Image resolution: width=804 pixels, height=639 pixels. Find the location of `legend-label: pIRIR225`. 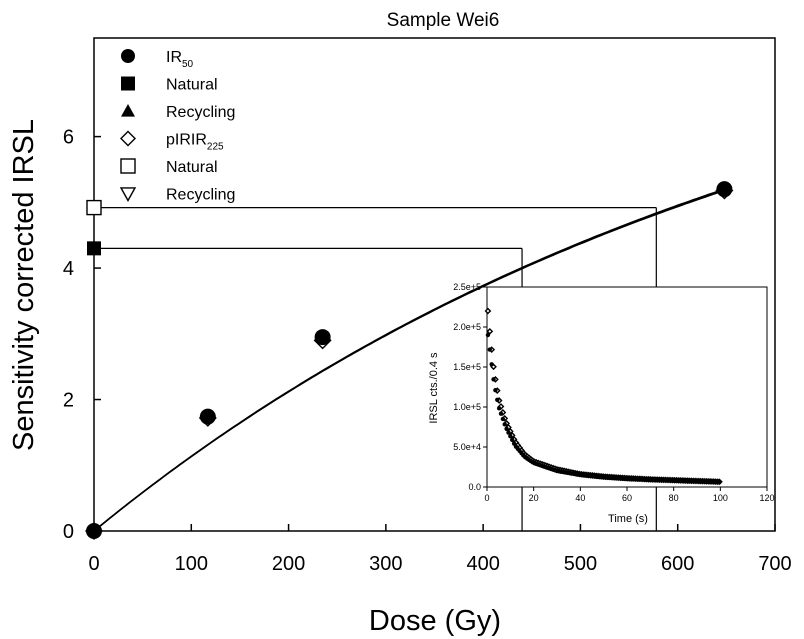

legend-label: pIRIR225 is located at coordinates (195, 142).